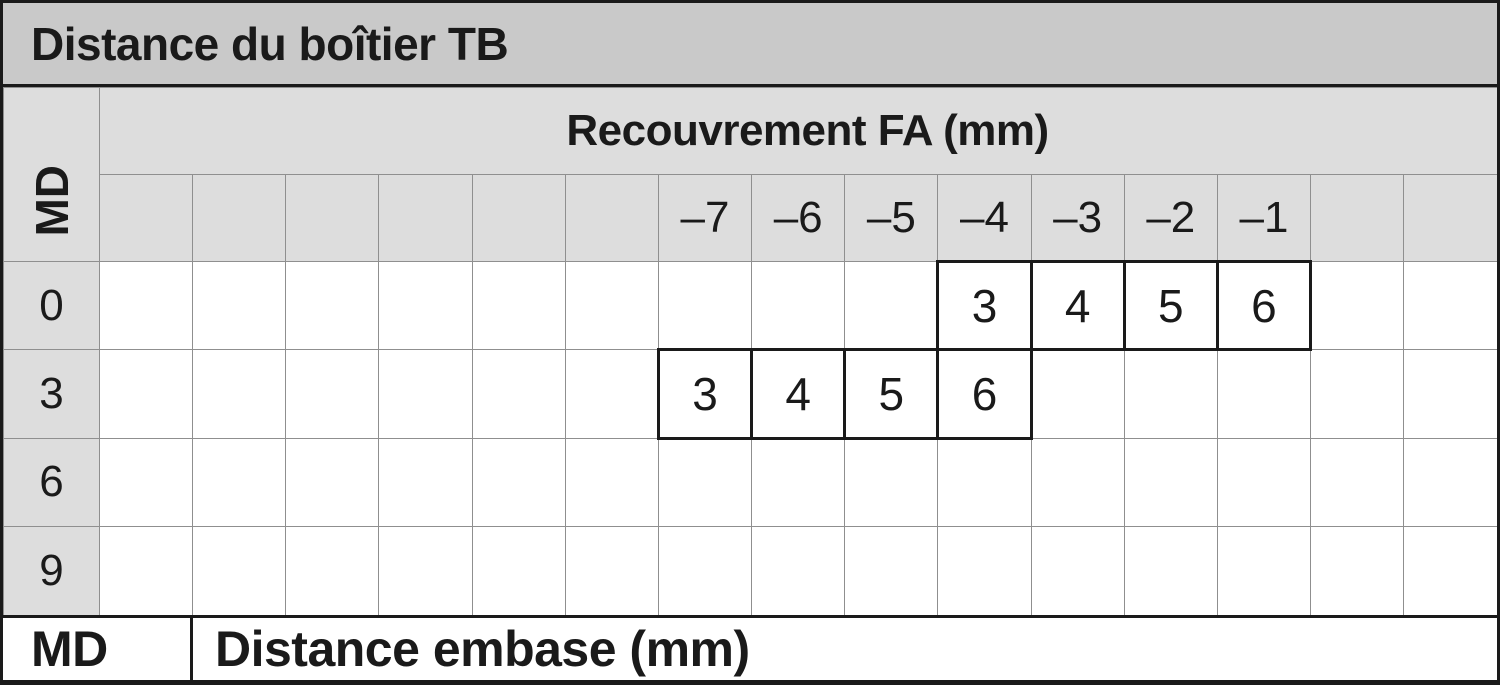 The width and height of the screenshot is (1500, 685). I want to click on table-row-md-6: 6, so click(750, 482).